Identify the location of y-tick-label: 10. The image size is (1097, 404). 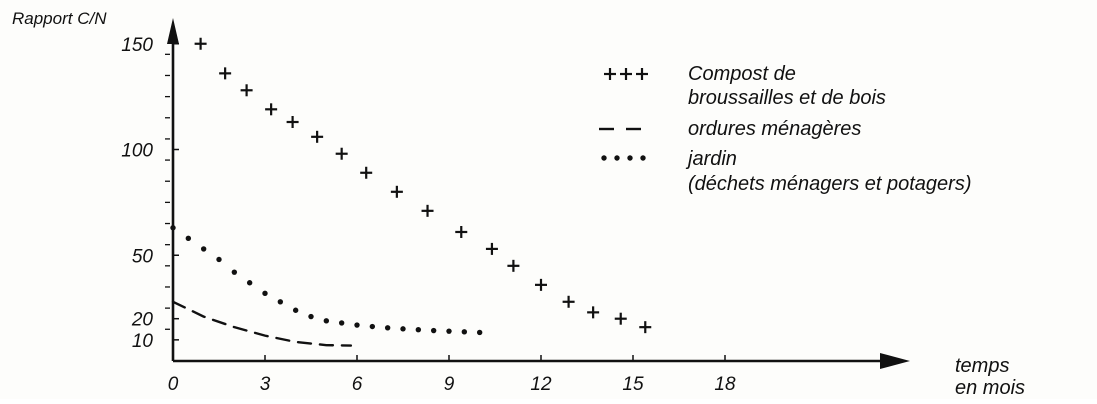
(143, 341).